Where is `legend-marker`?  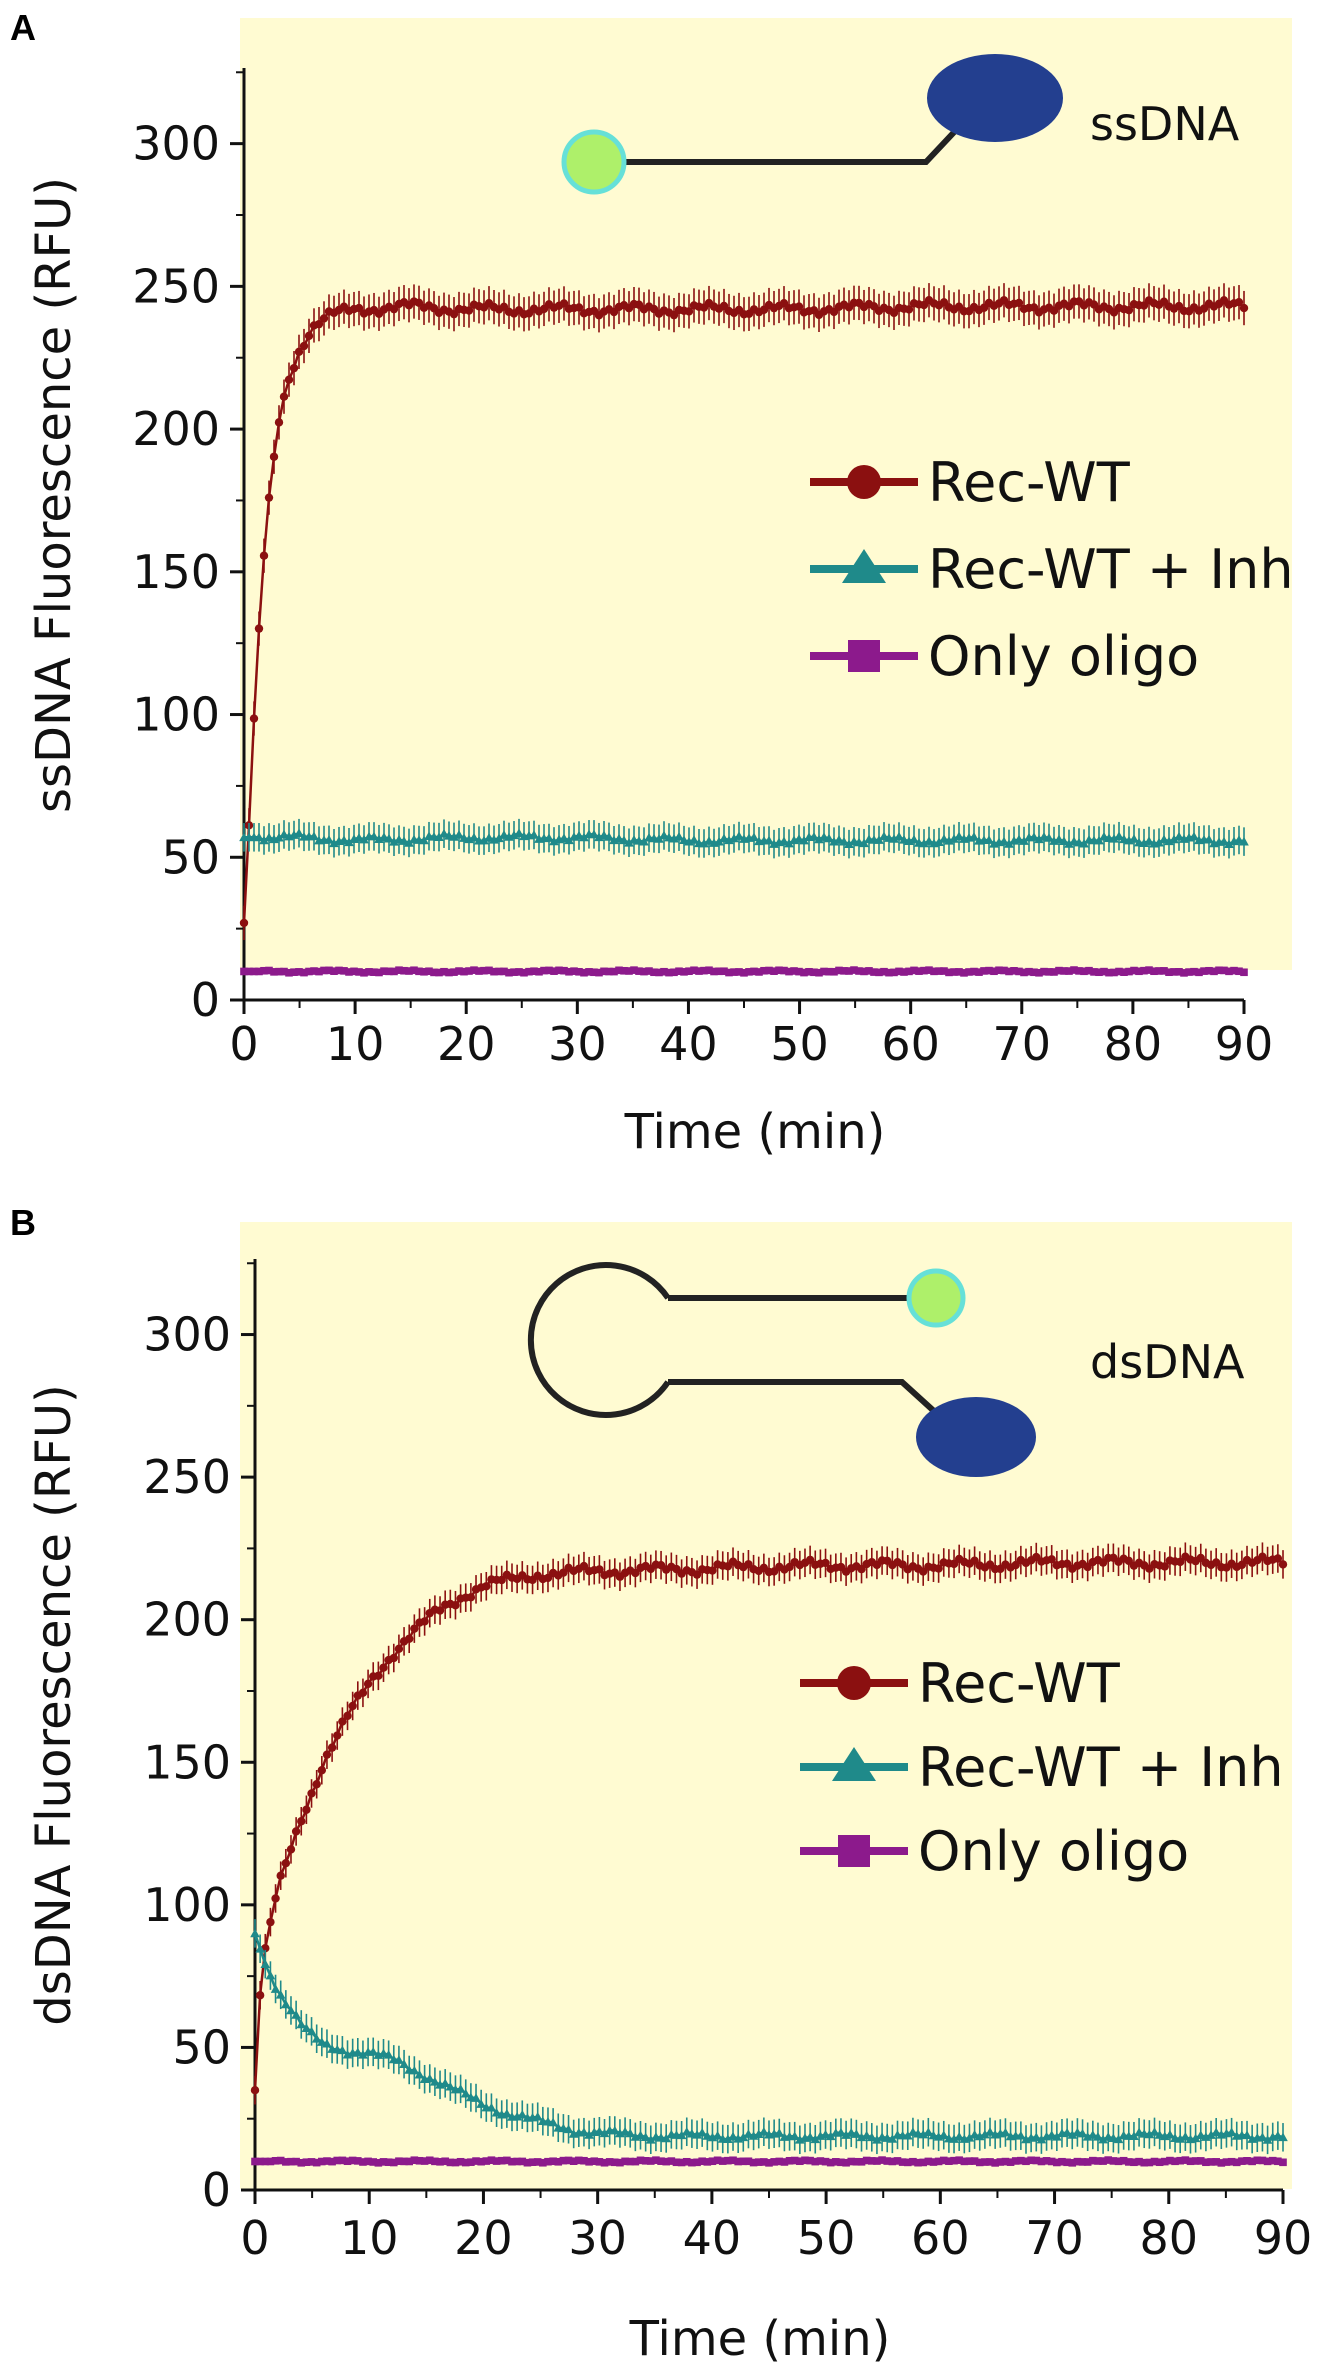 legend-marker is located at coordinates (854, 1851).